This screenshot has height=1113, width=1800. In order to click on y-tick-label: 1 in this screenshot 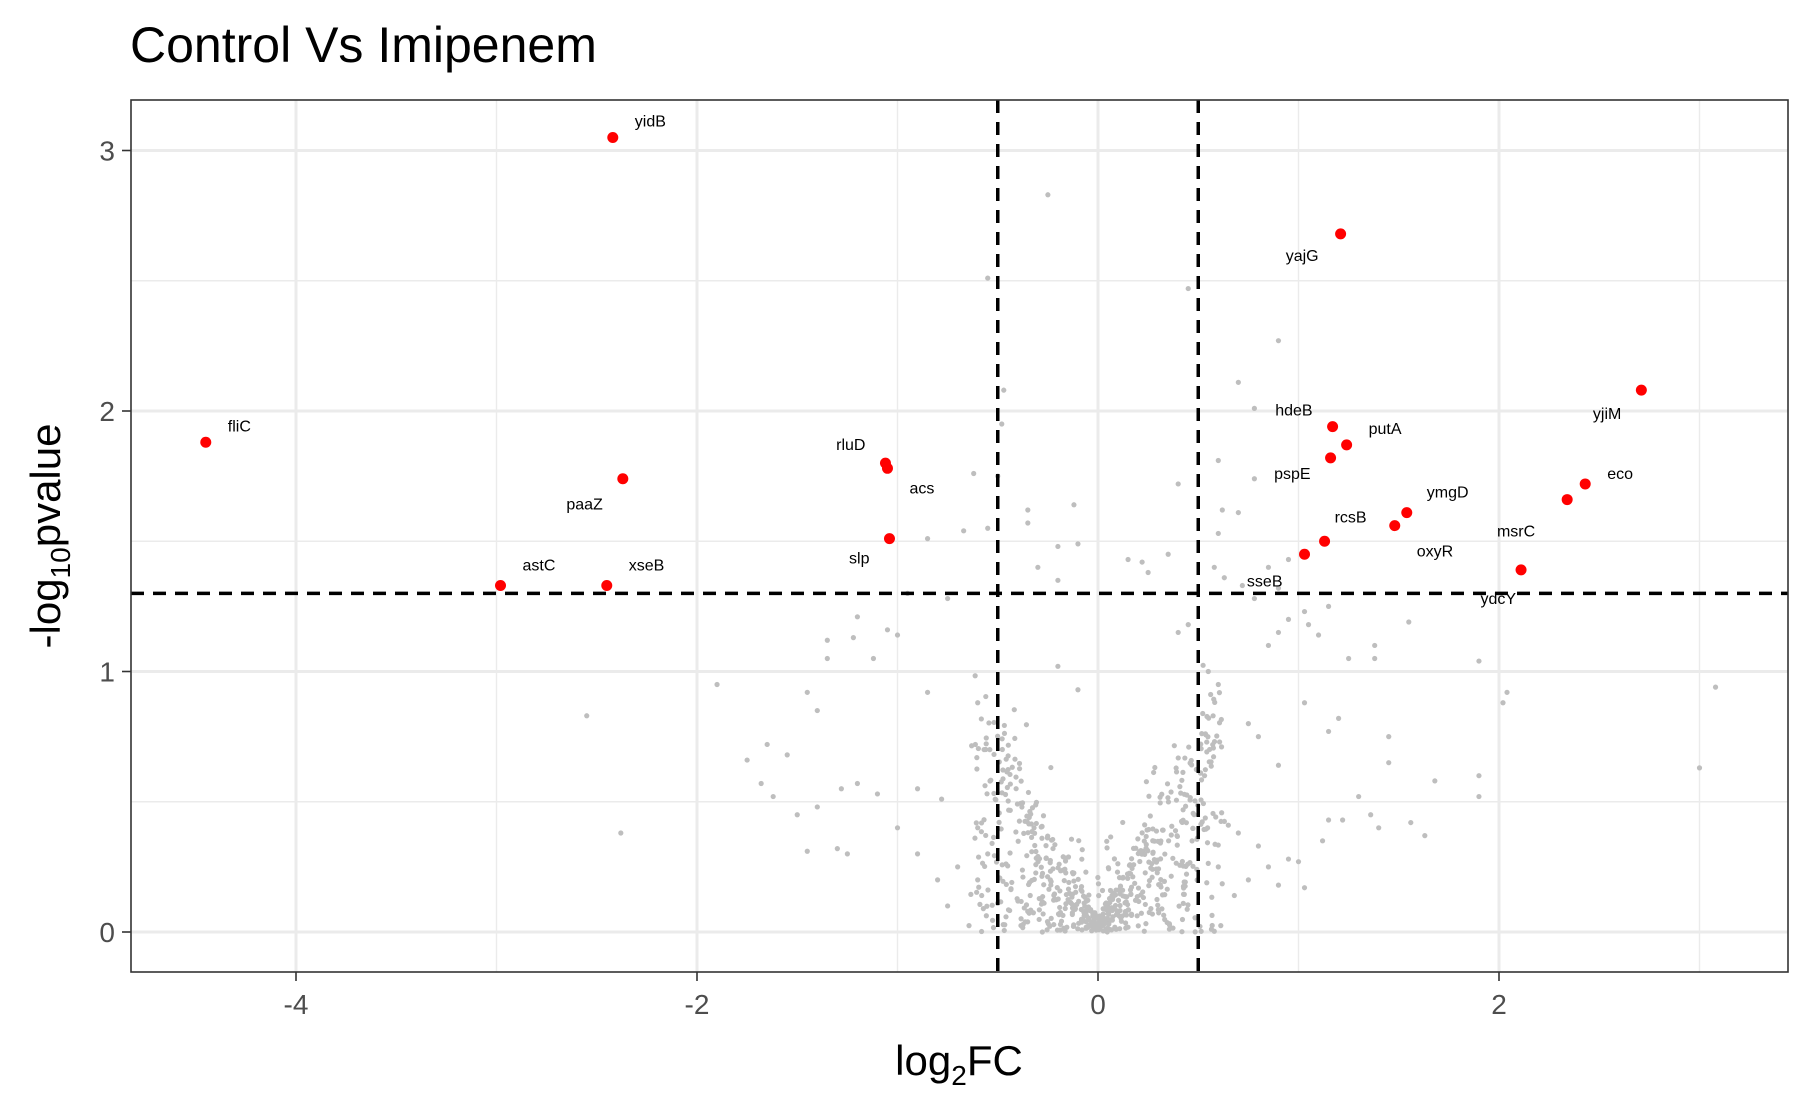, I will do `click(107, 672)`.